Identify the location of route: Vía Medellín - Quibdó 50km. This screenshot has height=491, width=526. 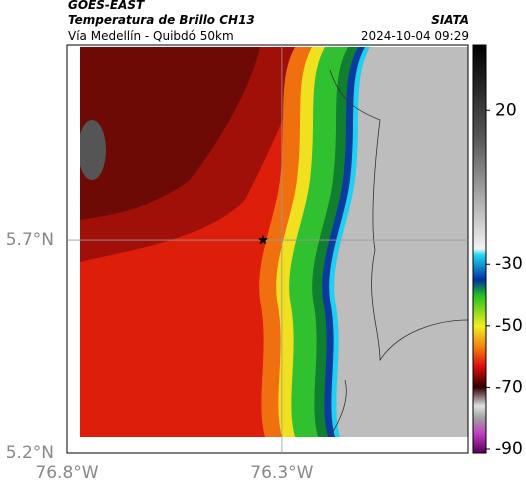
(151, 36).